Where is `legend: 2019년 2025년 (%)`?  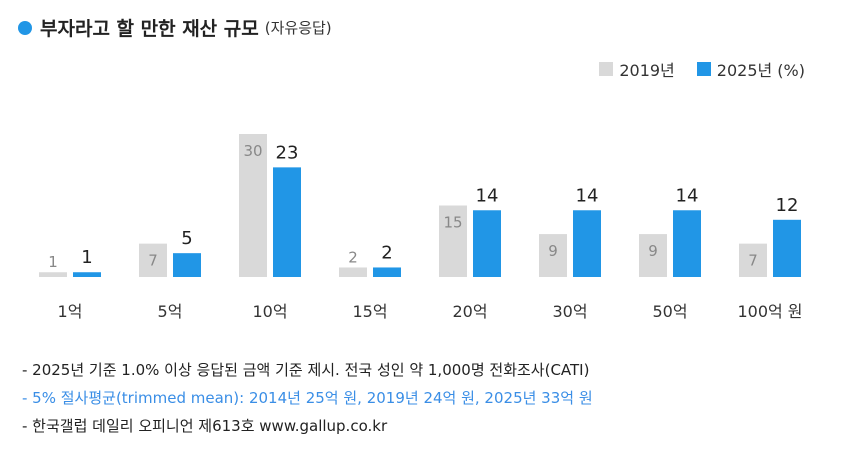
legend: 2019년 2025년 (%) is located at coordinates (691, 69).